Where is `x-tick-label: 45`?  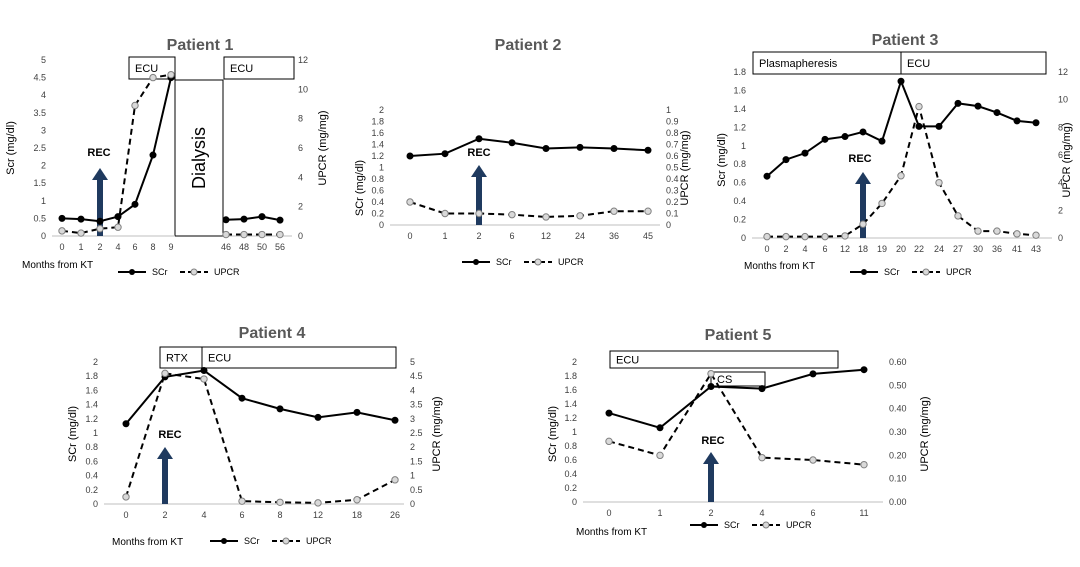 x-tick-label: 45 is located at coordinates (648, 236).